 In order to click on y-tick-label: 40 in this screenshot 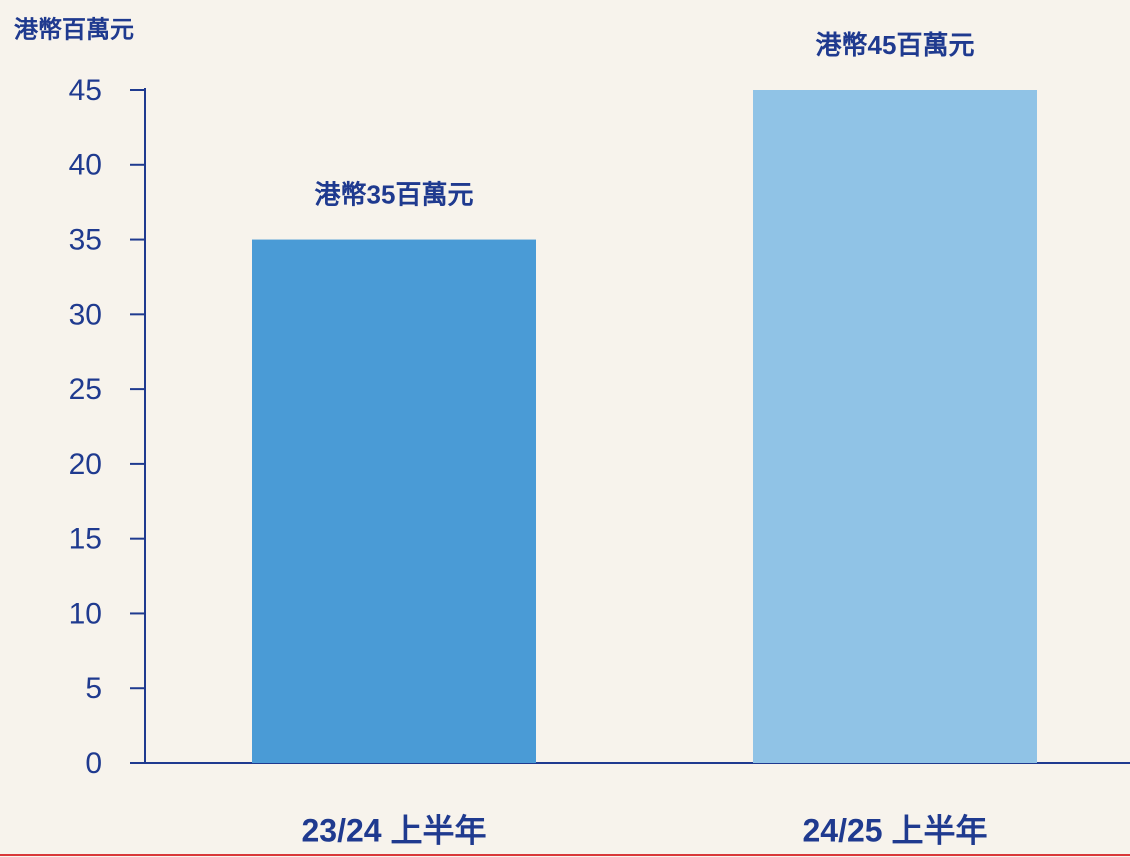, I will do `click(85, 165)`.